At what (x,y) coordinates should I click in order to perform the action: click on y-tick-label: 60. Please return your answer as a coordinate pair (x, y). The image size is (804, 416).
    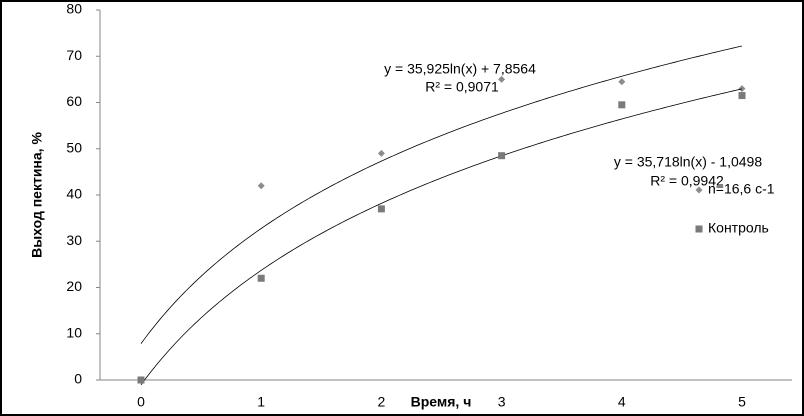
    Looking at the image, I should click on (74, 101).